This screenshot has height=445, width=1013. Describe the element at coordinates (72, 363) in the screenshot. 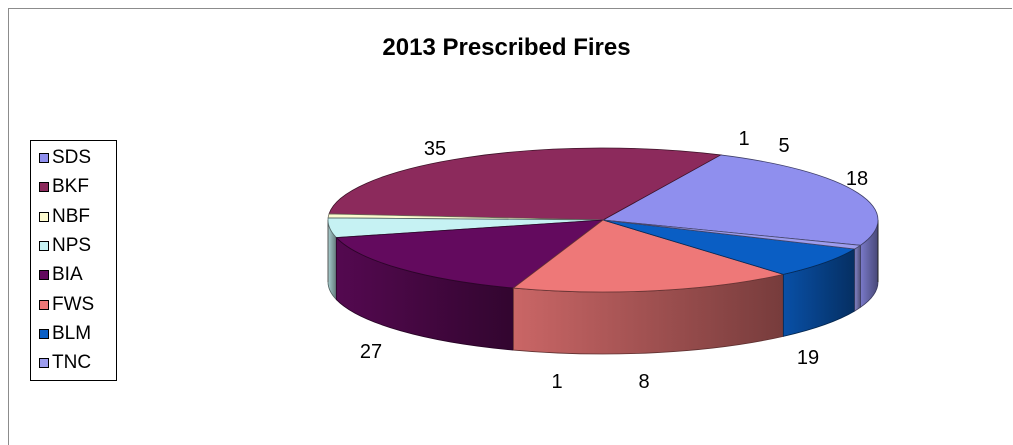

I see `legend-label: TNC` at that location.